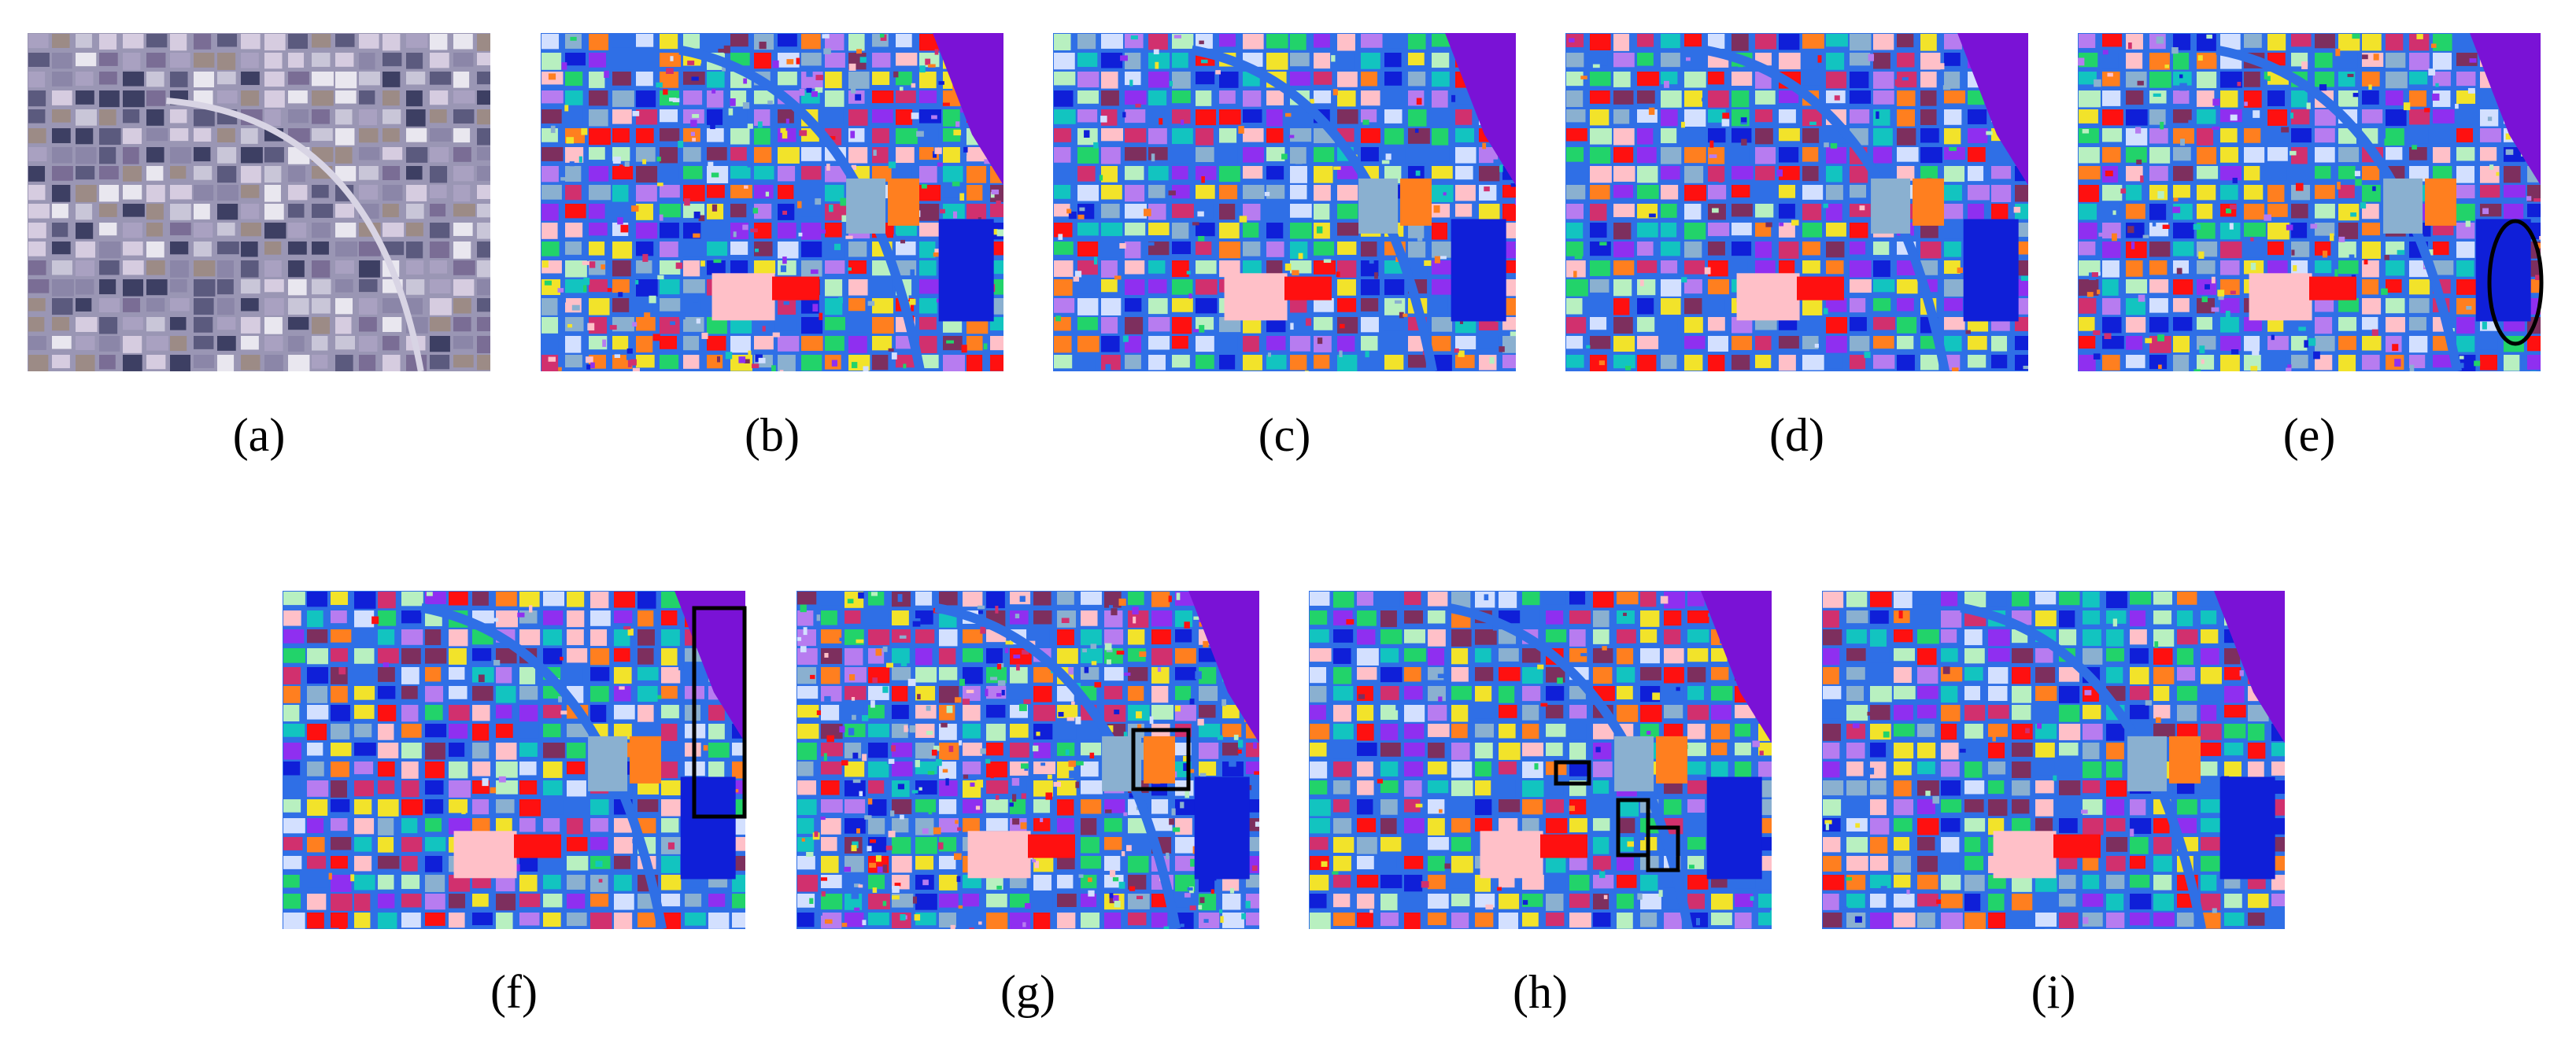 The image size is (2576, 1051). Describe the element at coordinates (1992, 109) in the screenshot. I see `map-region` at that location.